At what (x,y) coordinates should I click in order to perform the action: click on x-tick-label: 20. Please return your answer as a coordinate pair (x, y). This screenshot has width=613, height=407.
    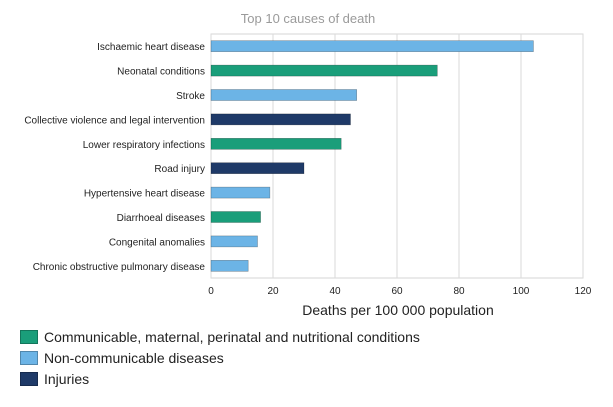
    Looking at the image, I should click on (273, 291).